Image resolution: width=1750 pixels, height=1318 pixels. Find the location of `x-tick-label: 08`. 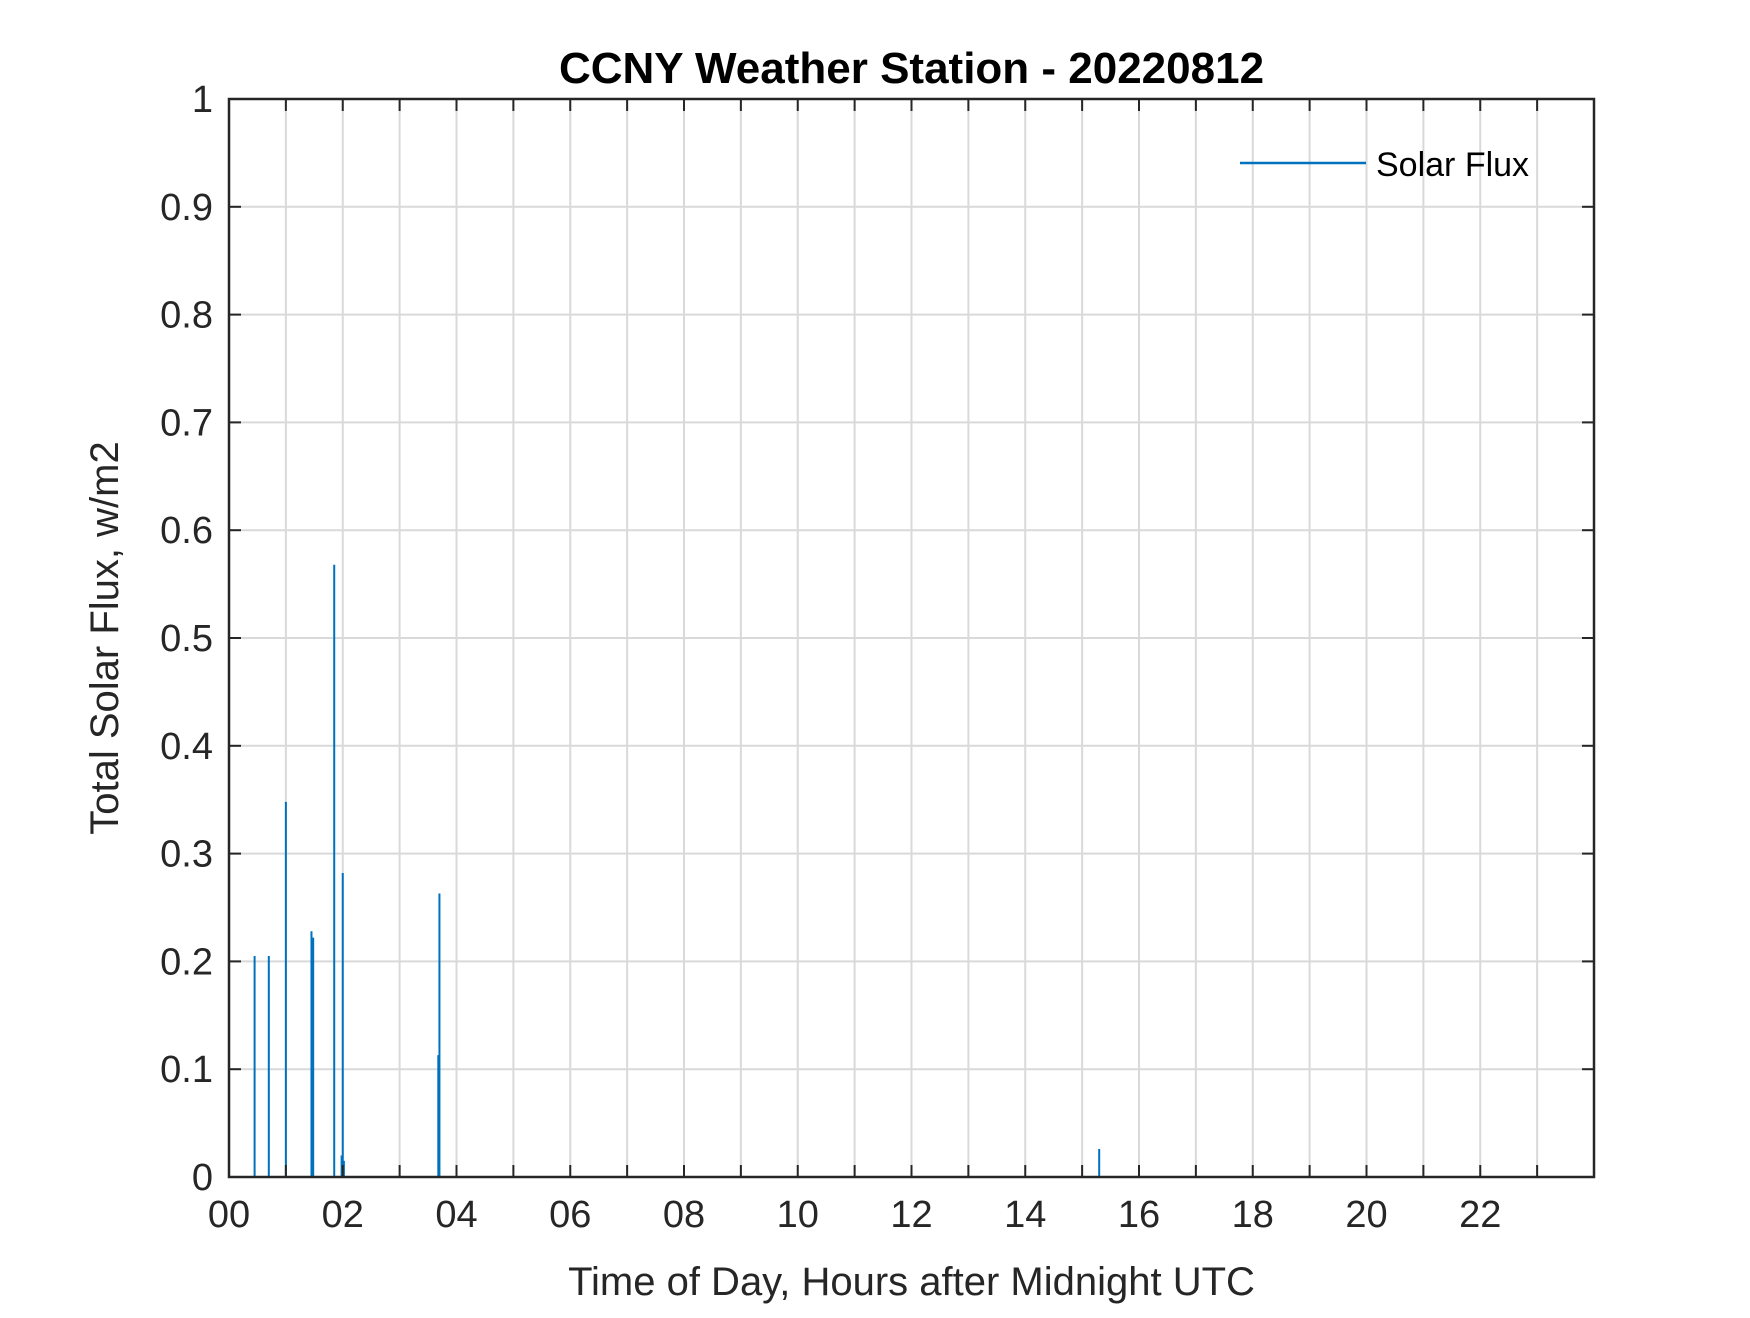

x-tick-label: 08 is located at coordinates (684, 1215).